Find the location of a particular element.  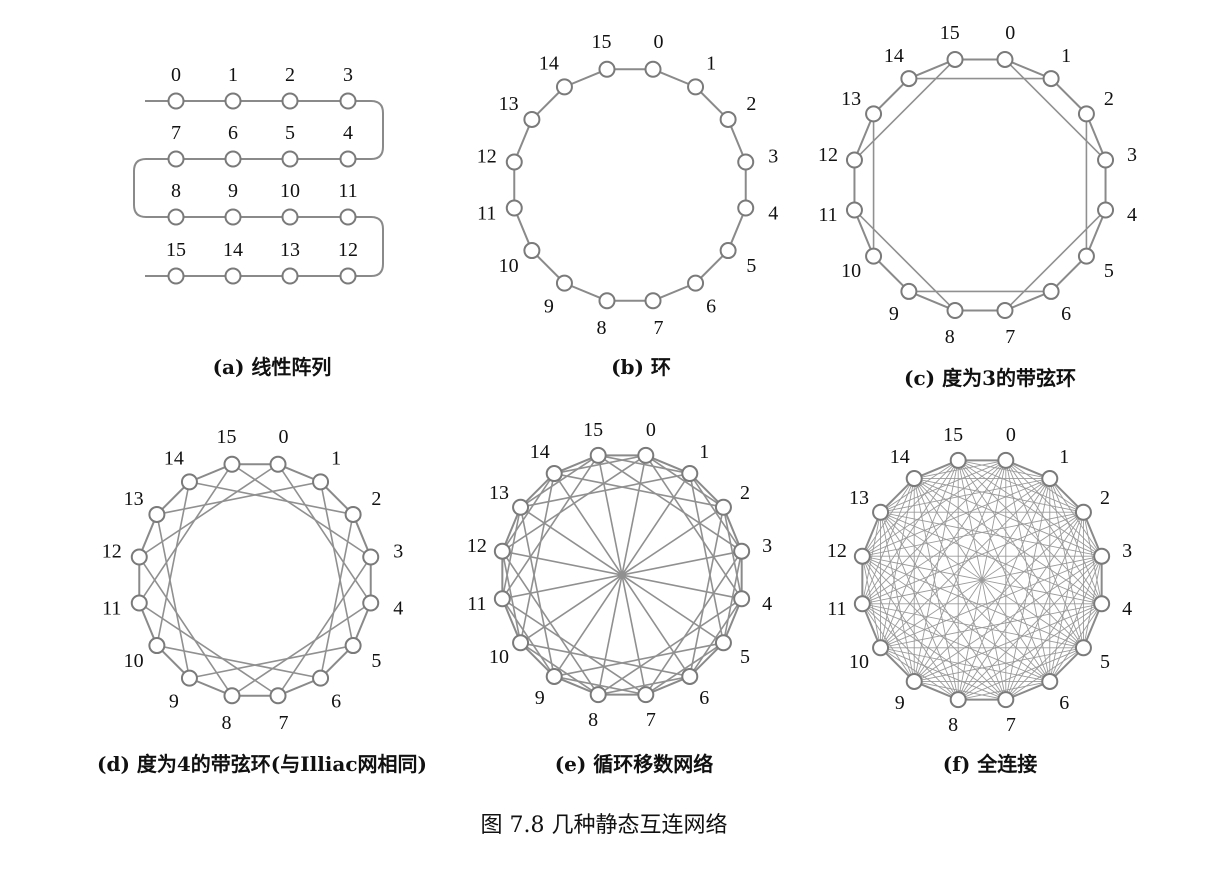

caption-b: (b) 环 is located at coordinates (641, 367).